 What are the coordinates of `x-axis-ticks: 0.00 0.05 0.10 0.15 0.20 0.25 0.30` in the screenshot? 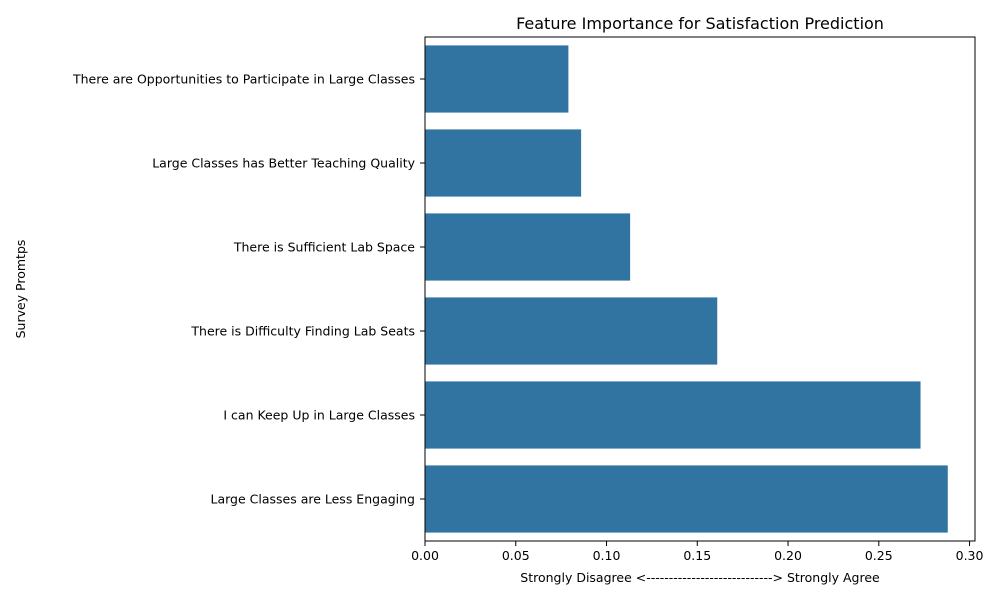 It's located at (697, 552).